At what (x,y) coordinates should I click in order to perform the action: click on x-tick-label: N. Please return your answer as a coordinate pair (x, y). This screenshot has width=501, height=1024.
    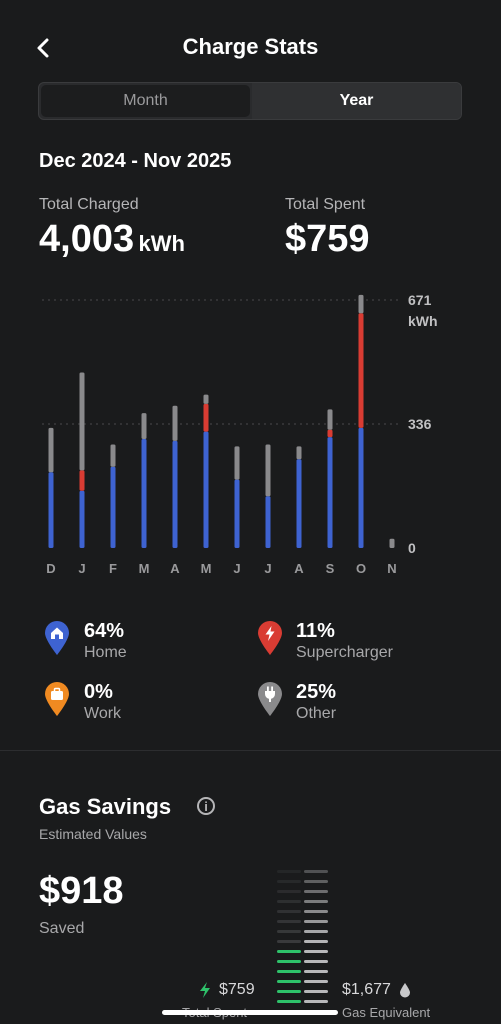
    Looking at the image, I should click on (391, 568).